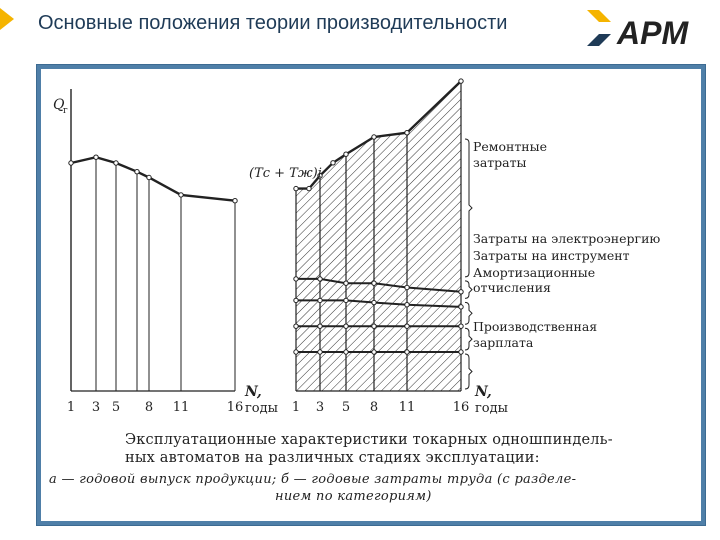  Describe the element at coordinates (503, 342) in the screenshot. I see `category-label-wages: зарплата` at that location.